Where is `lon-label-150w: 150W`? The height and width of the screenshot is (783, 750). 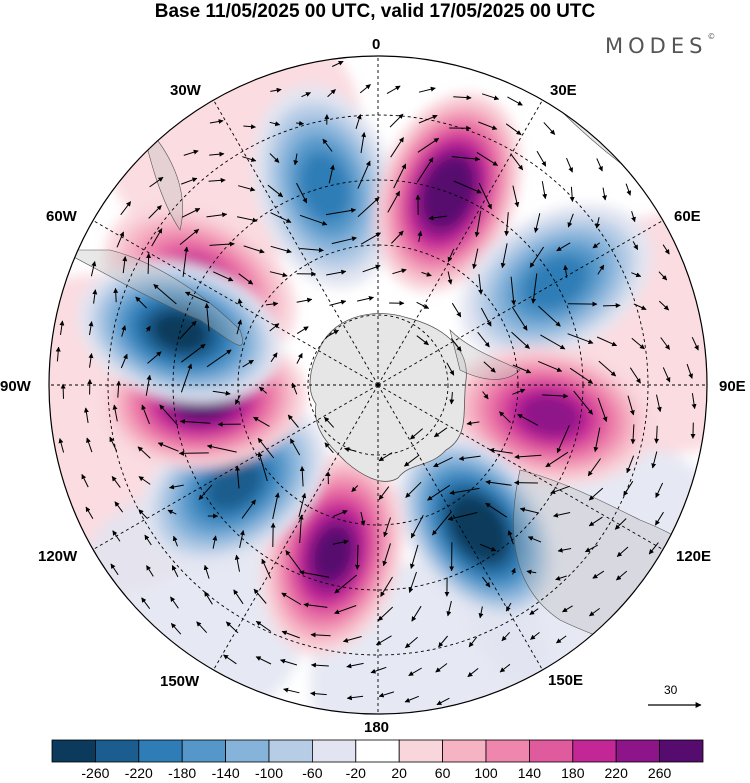 lon-label-150w: 150W is located at coordinates (180, 681).